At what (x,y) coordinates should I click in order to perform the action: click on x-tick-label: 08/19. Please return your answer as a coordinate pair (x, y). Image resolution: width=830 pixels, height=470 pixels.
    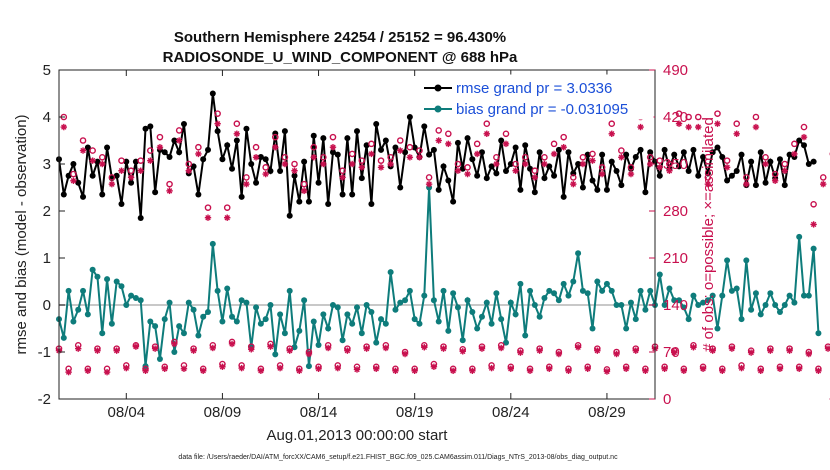
    Looking at the image, I should click on (415, 412).